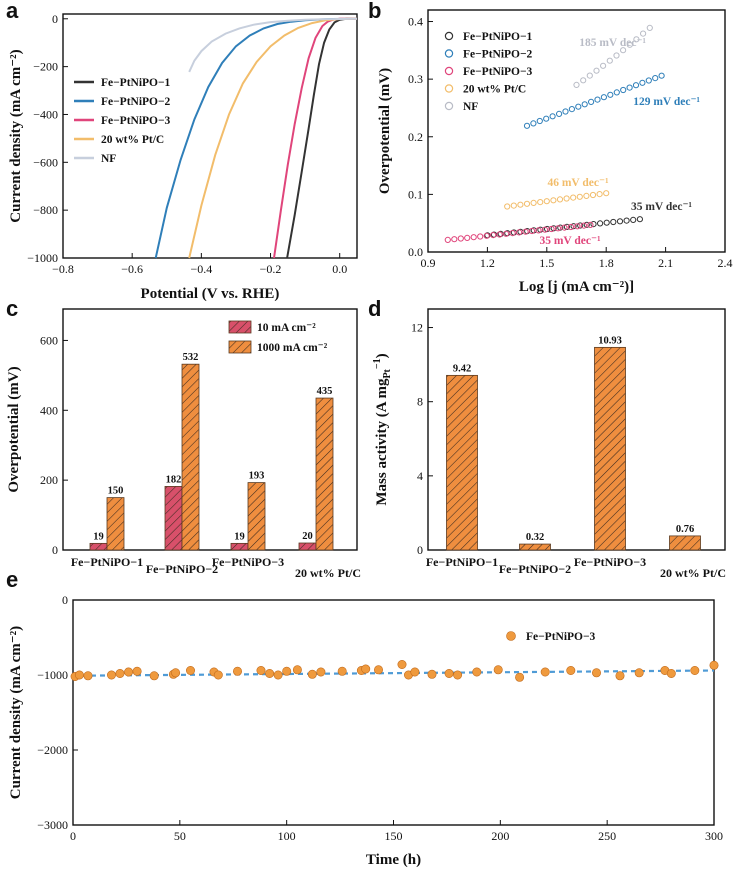 Image resolution: width=736 pixels, height=871 pixels. Describe the element at coordinates (577, 183) in the screenshot. I see `tafel-slope-label: 46 mV dec⁻¹` at that location.